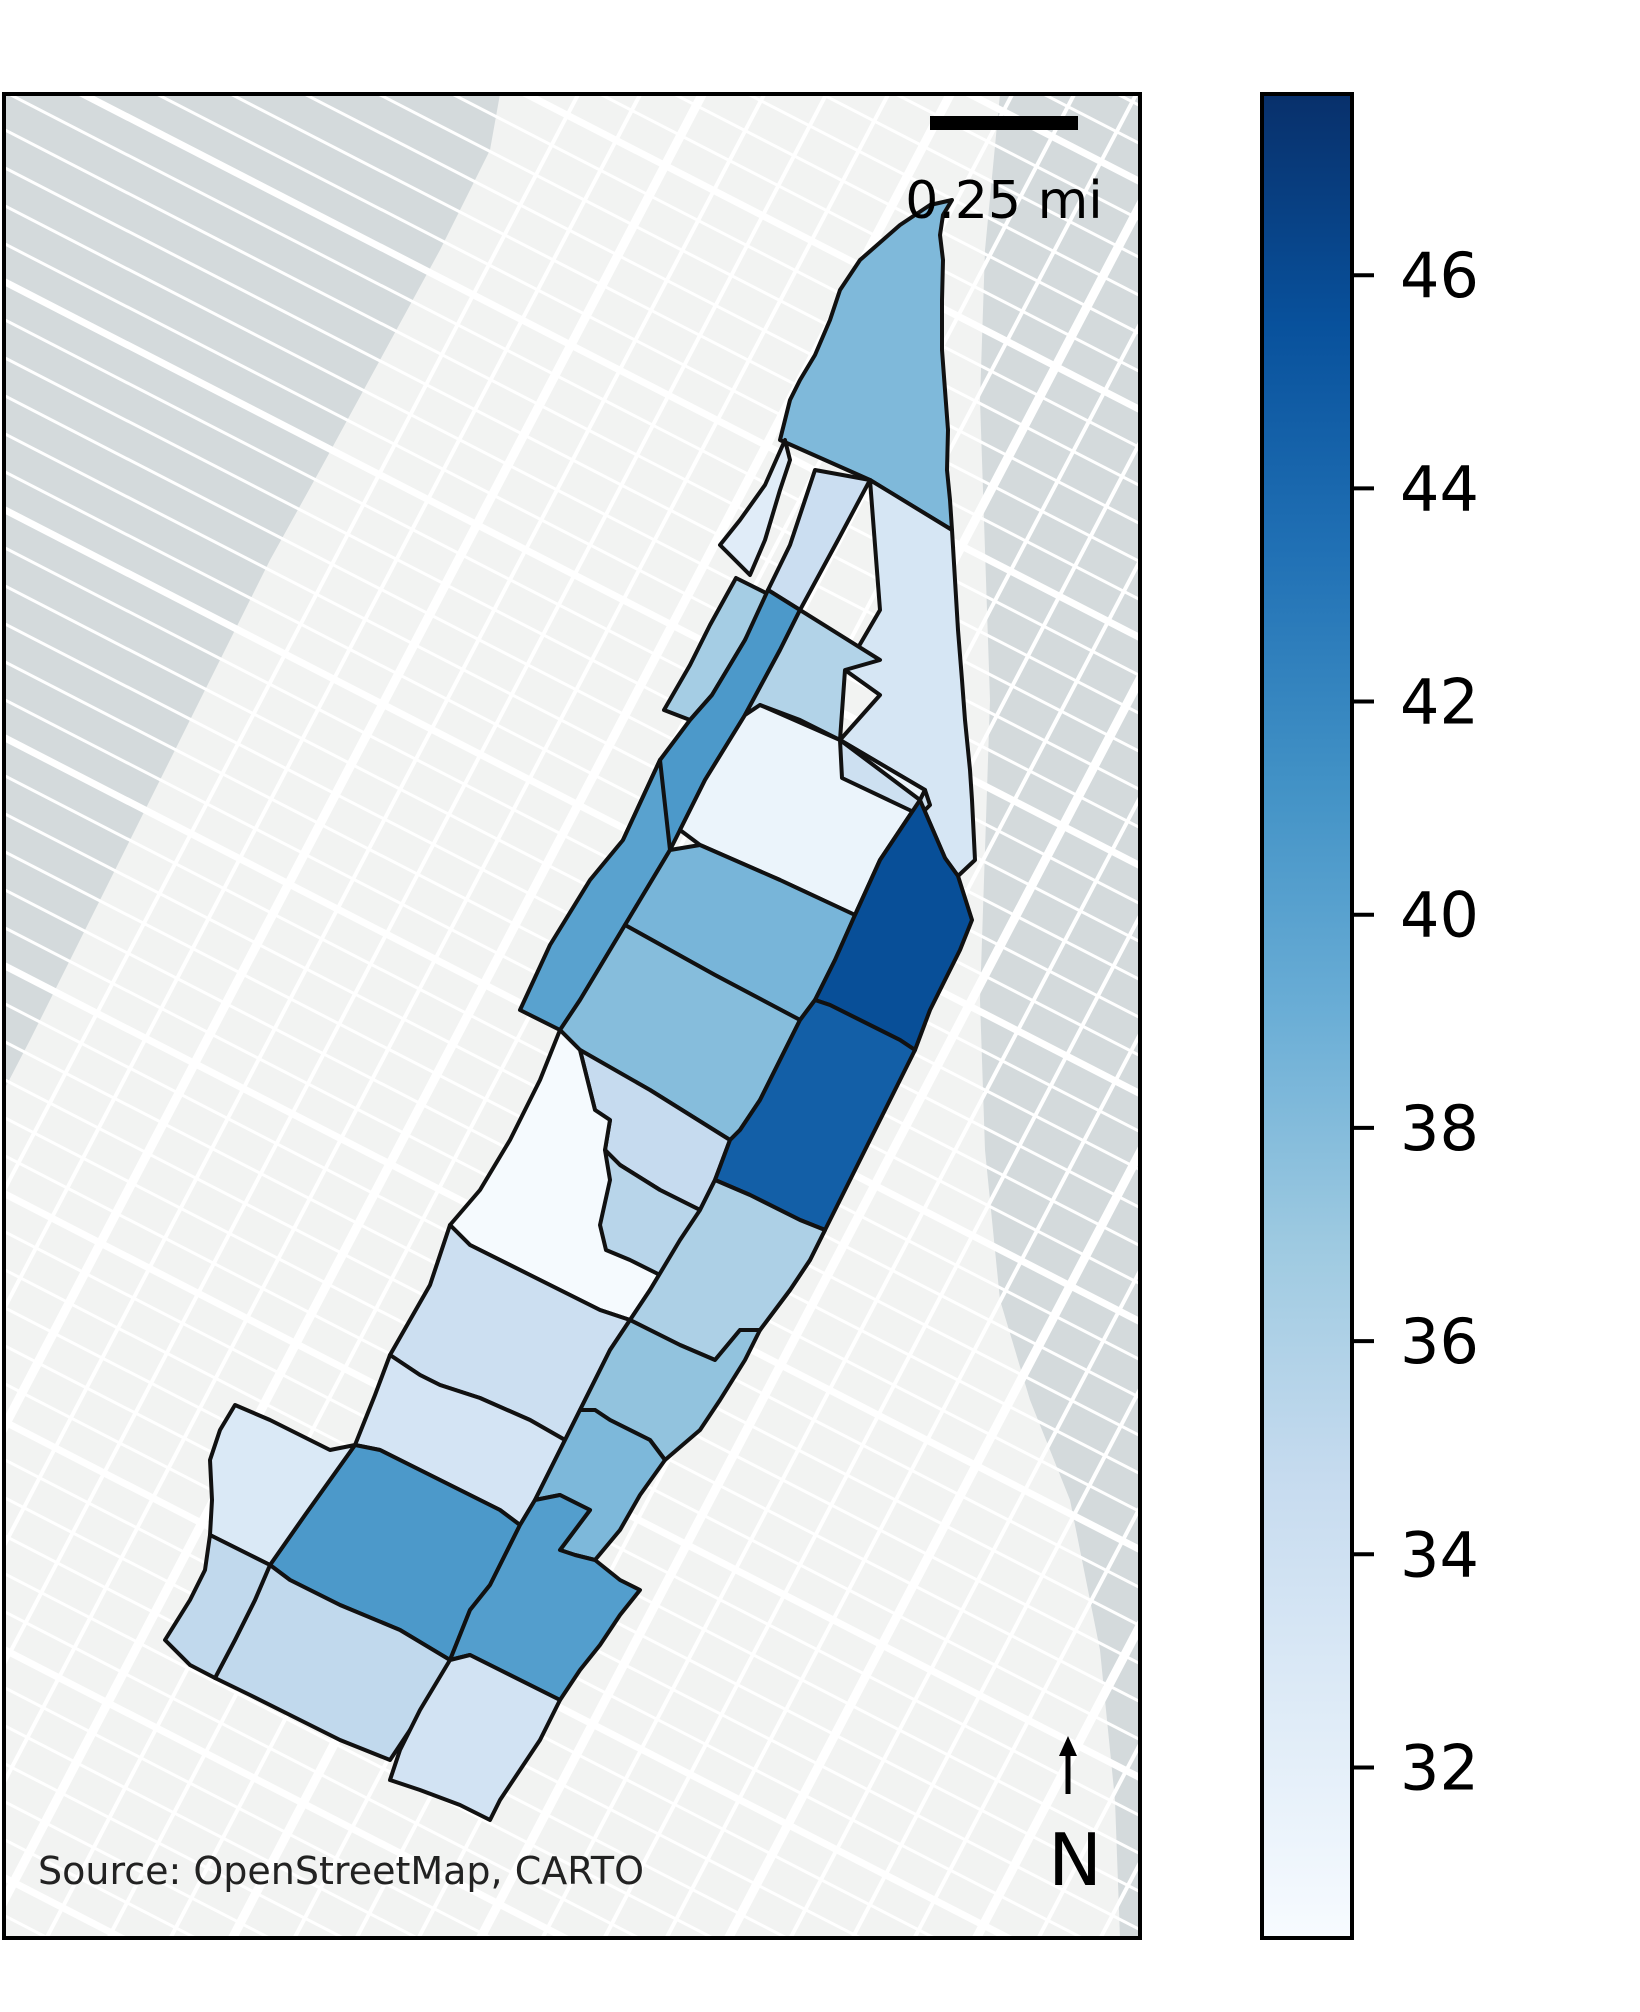 Image resolution: width=1640 pixels, height=2012 pixels. What do you see at coordinates (1004, 123) in the screenshot?
I see `scale-bar-line` at bounding box center [1004, 123].